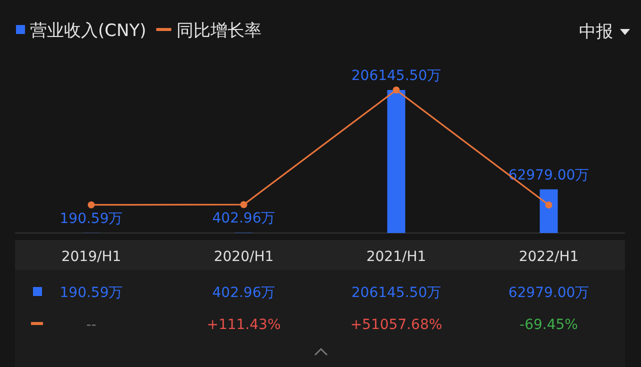  Describe the element at coordinates (396, 257) in the screenshot. I see `x-tick-label: 2021/H1` at that location.